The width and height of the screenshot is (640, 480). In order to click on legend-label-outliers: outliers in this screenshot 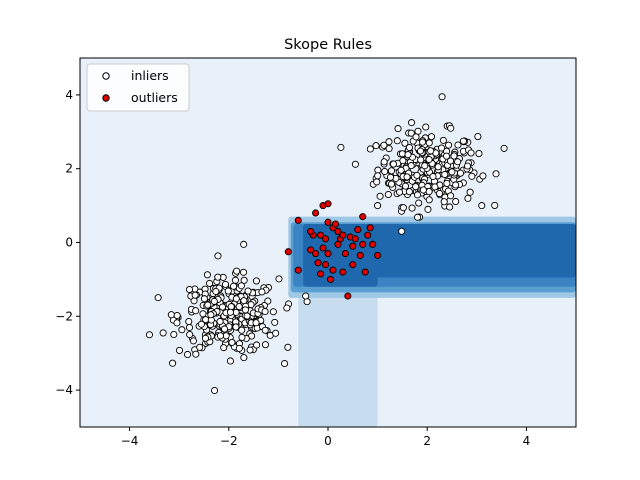, I will do `click(154, 97)`.